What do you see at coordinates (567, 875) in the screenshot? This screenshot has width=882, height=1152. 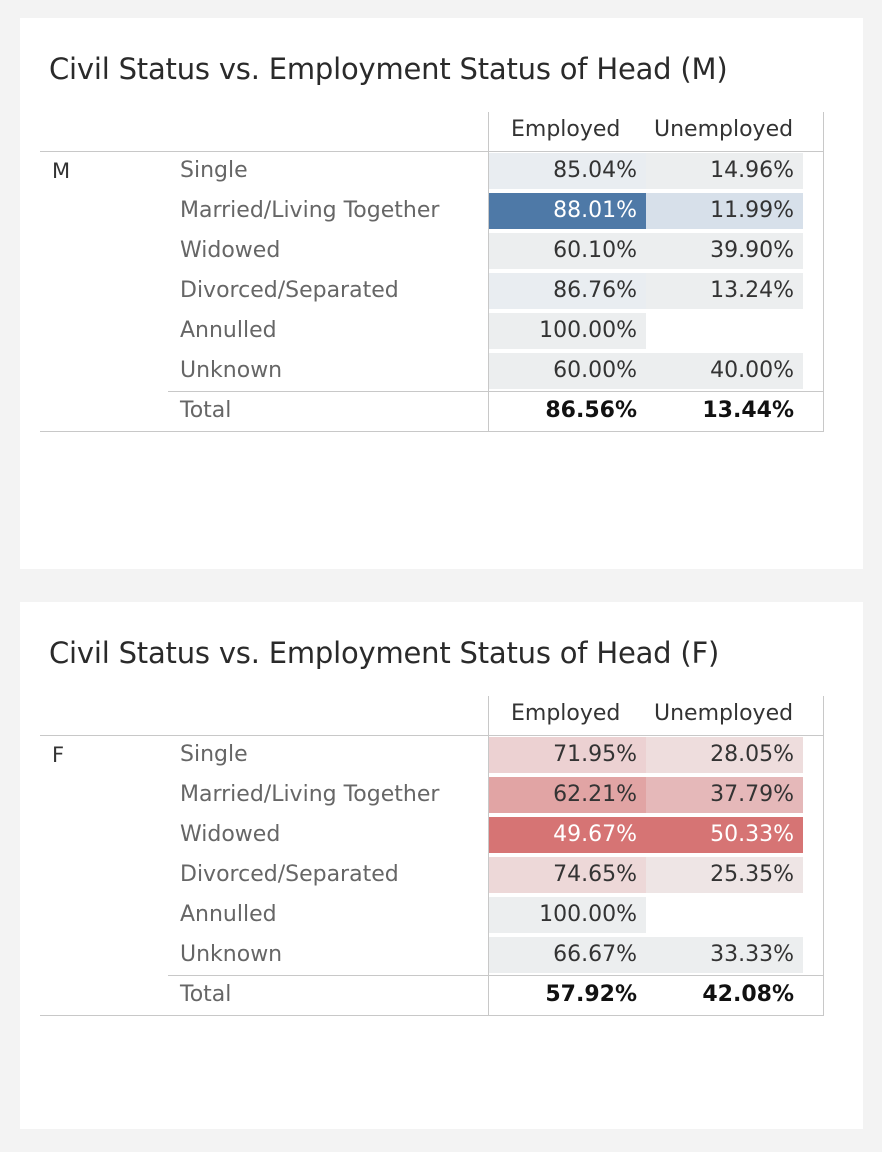 I see `cell-employed: 74.65%` at bounding box center [567, 875].